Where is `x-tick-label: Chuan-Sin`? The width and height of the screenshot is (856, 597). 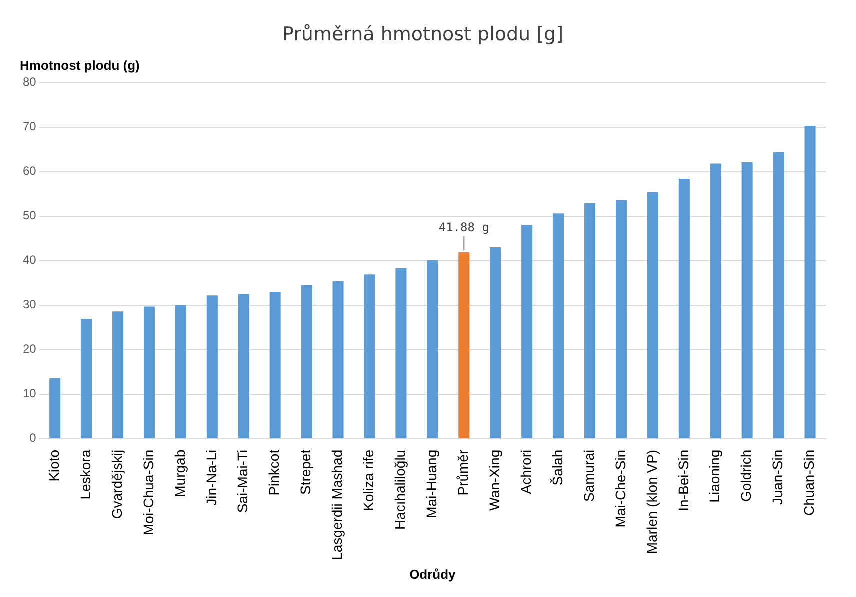
x-tick-label: Chuan-Sin is located at coordinates (809, 483).